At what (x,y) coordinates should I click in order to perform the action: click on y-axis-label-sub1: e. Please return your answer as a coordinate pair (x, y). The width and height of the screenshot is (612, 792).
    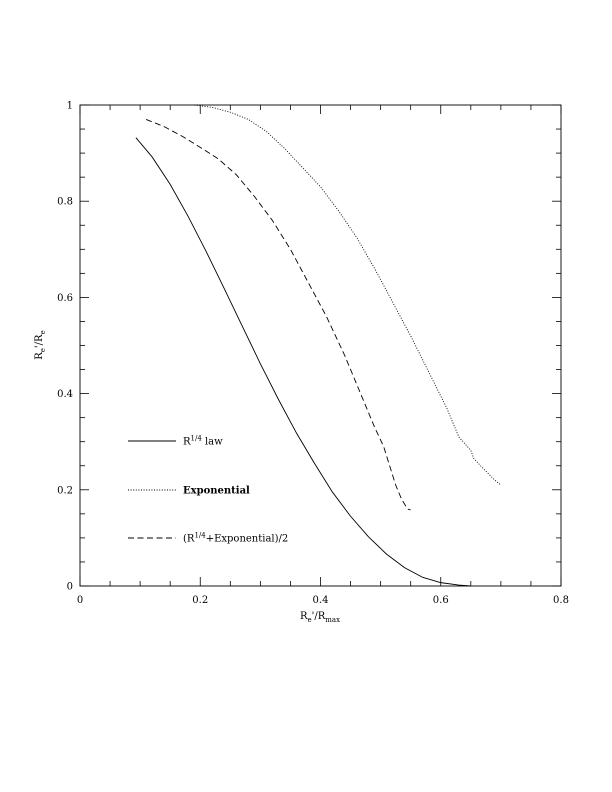
    Looking at the image, I should click on (43, 350).